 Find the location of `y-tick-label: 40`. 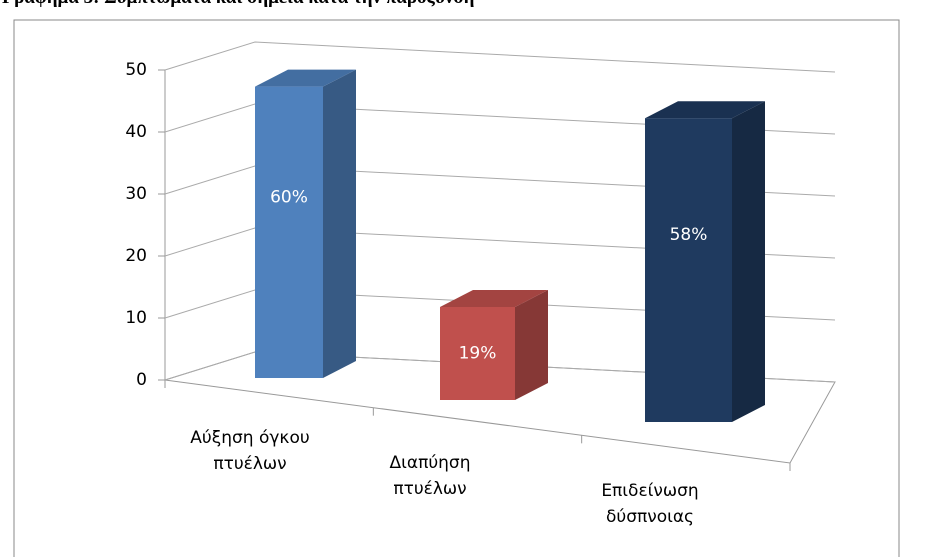

y-tick-label: 40 is located at coordinates (136, 132).